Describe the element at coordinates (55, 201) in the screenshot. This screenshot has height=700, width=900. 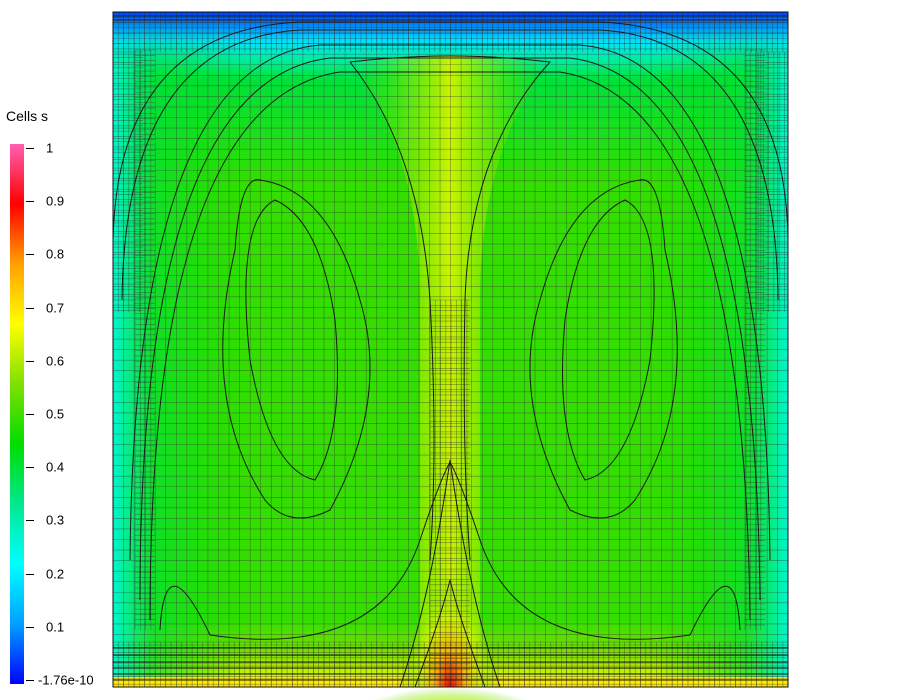
I see `colorbar-tick-label: 0.9` at that location.